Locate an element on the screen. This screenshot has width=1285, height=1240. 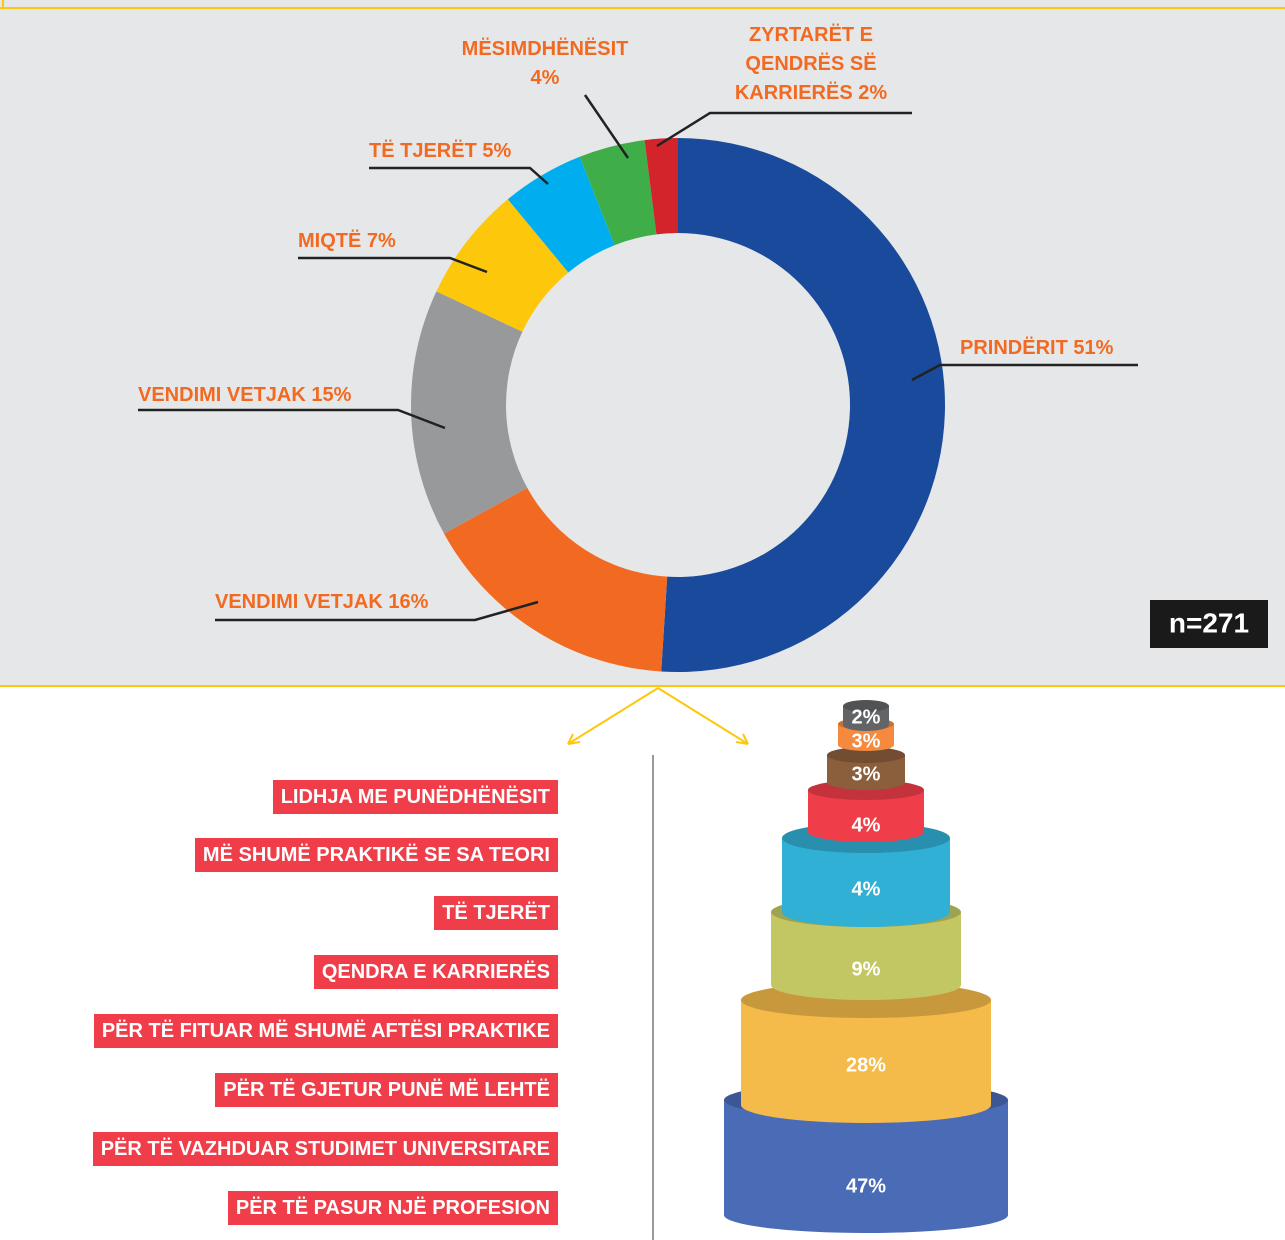
reason-label: MË SHUMË PRAKTIKË SE SA TEORI is located at coordinates (376, 855).